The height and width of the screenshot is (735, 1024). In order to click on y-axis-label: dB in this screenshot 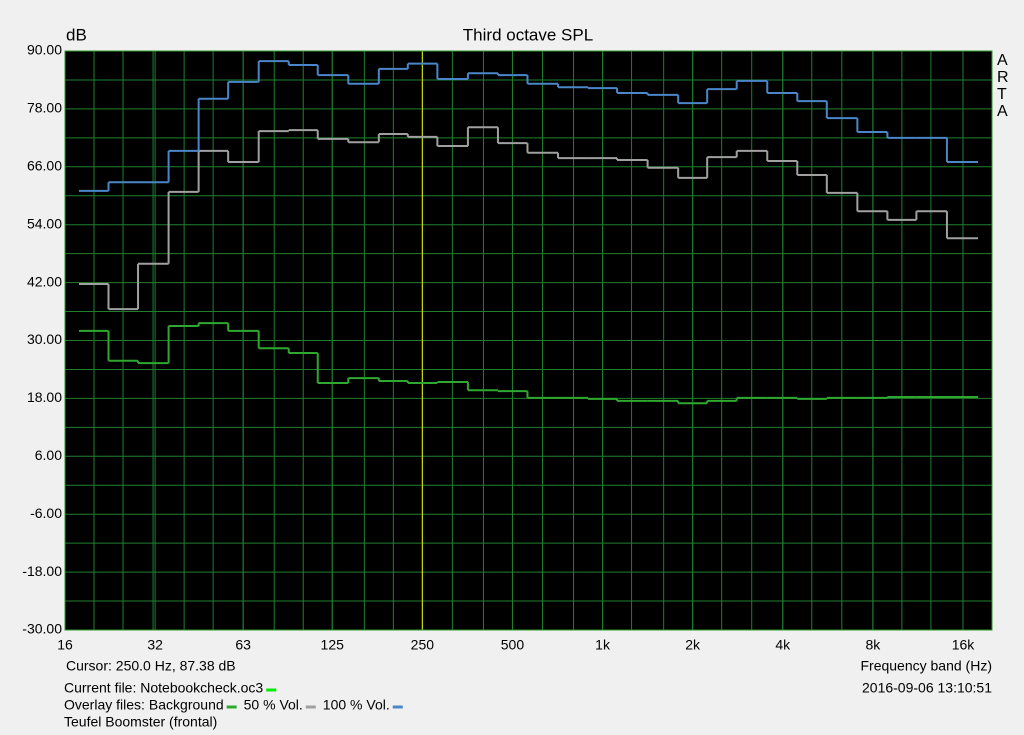, I will do `click(76, 34)`.